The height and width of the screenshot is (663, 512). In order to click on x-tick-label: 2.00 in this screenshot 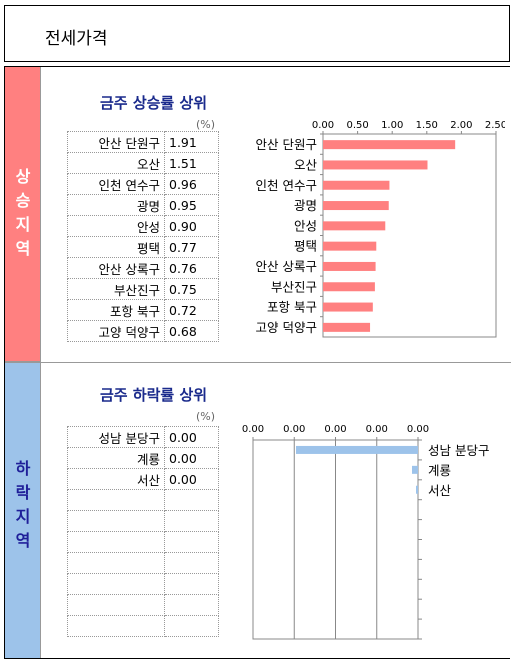, I will do `click(461, 125)`.